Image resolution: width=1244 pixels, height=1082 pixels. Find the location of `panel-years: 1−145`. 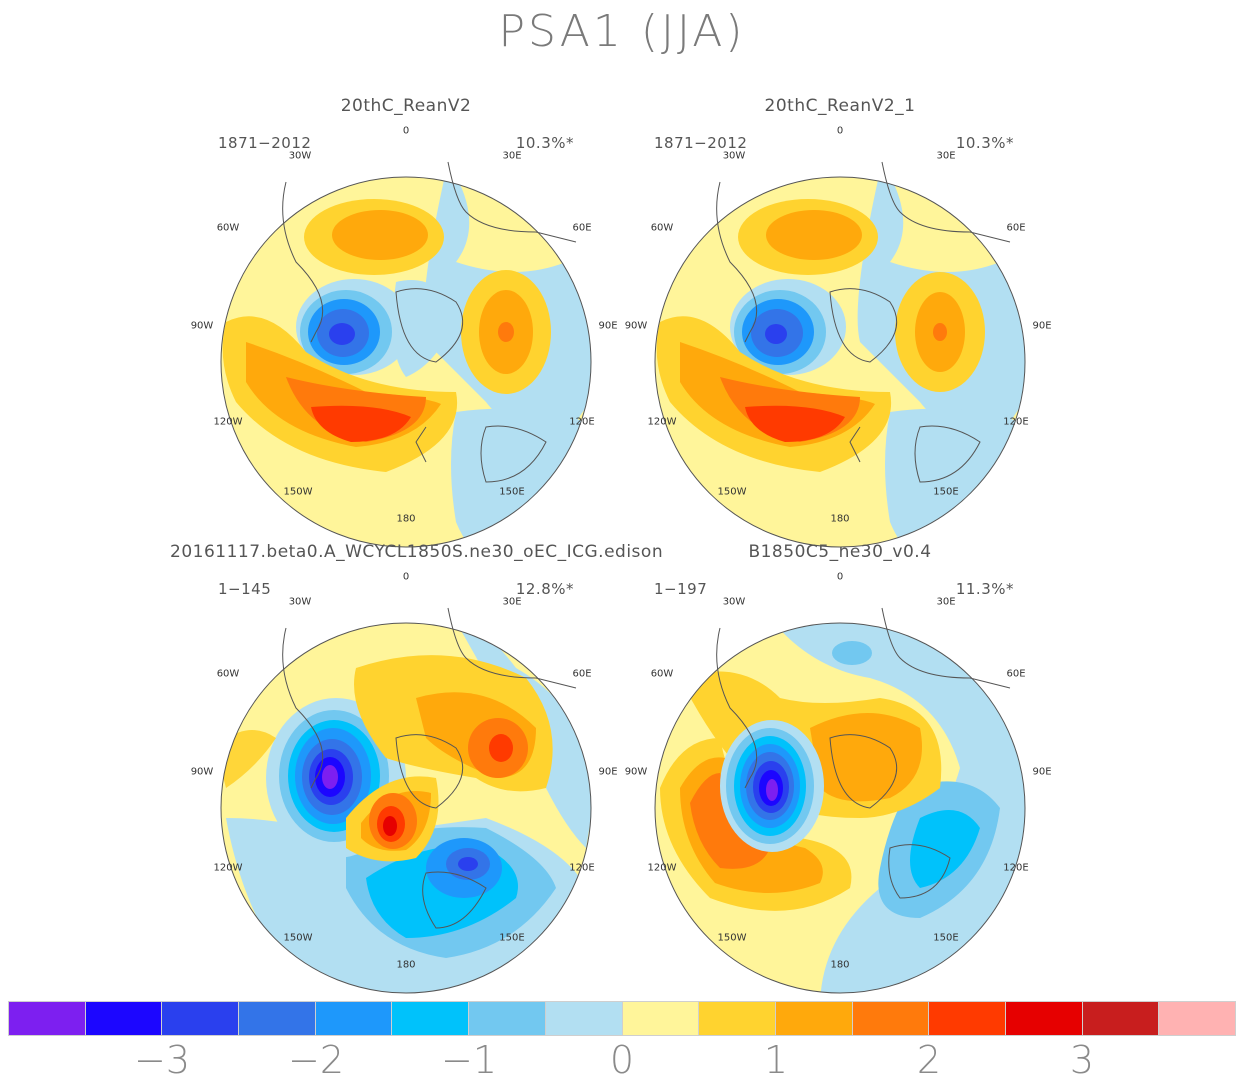

panel-years: 1−145 is located at coordinates (245, 589).